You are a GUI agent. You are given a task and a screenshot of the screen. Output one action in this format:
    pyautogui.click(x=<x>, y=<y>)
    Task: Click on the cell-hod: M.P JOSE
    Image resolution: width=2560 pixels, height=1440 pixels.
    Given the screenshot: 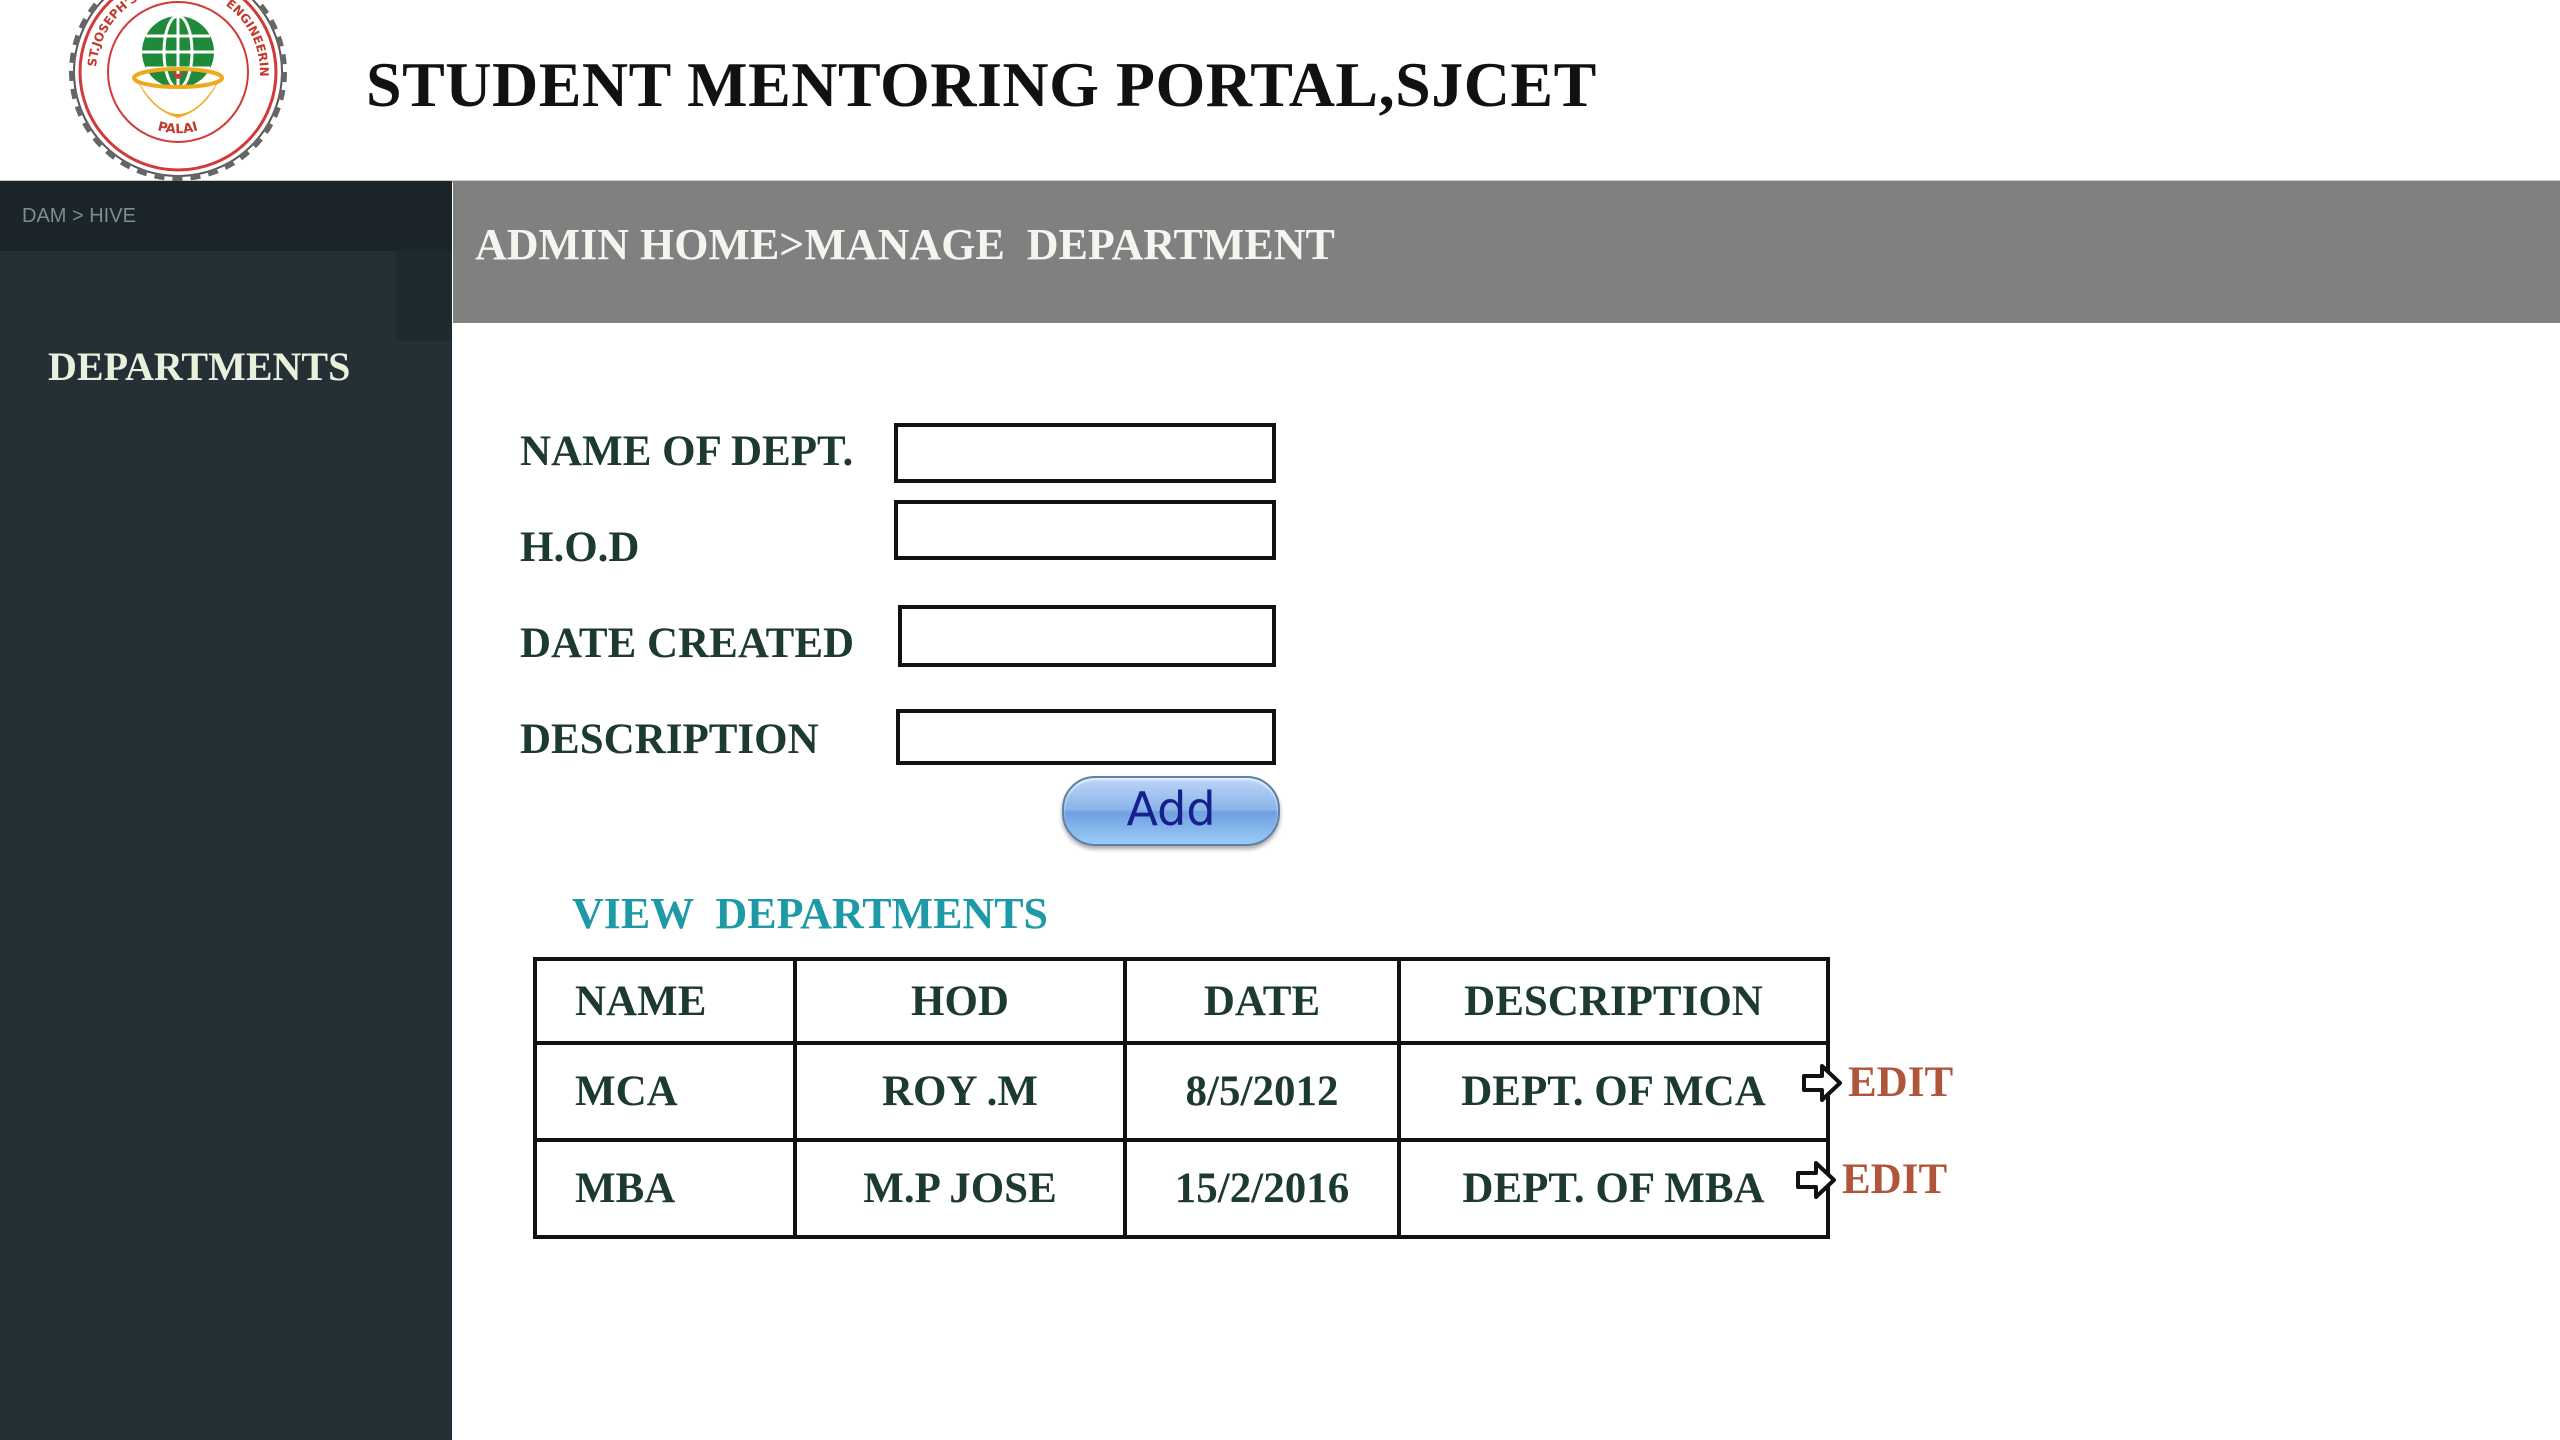 What is the action you would take?
    pyautogui.click(x=960, y=1188)
    